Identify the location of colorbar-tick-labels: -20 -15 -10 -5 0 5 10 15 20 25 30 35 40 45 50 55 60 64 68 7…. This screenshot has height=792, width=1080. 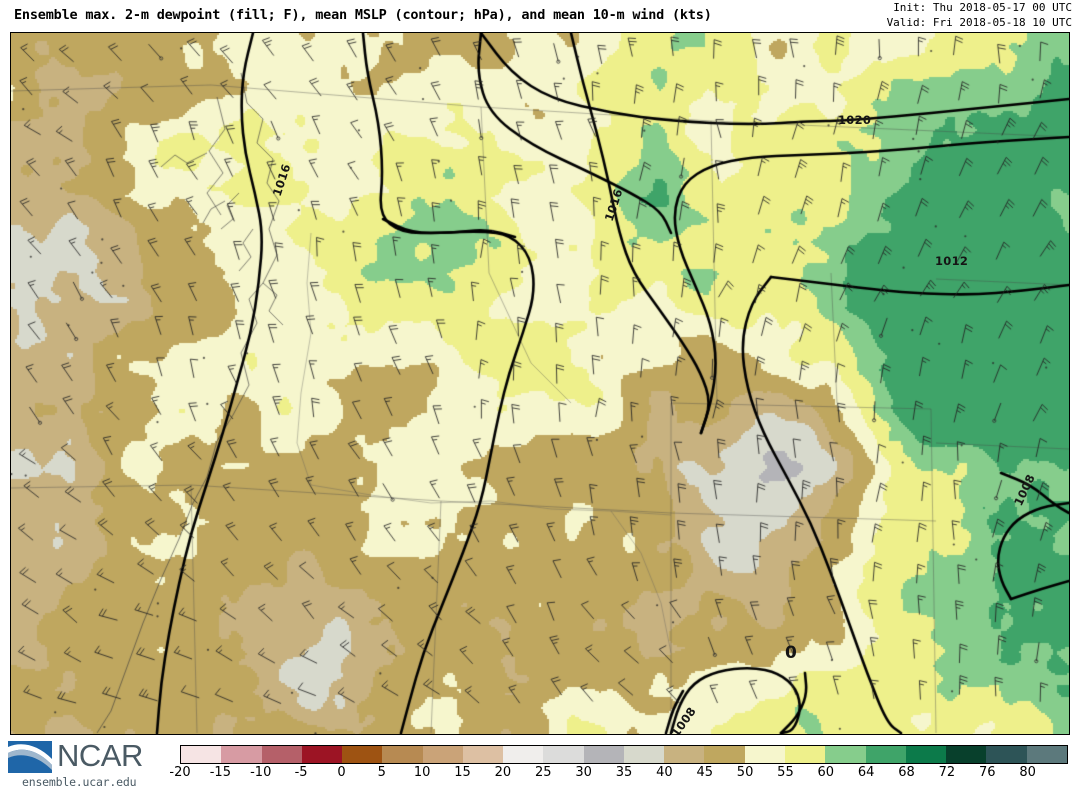
(618, 777).